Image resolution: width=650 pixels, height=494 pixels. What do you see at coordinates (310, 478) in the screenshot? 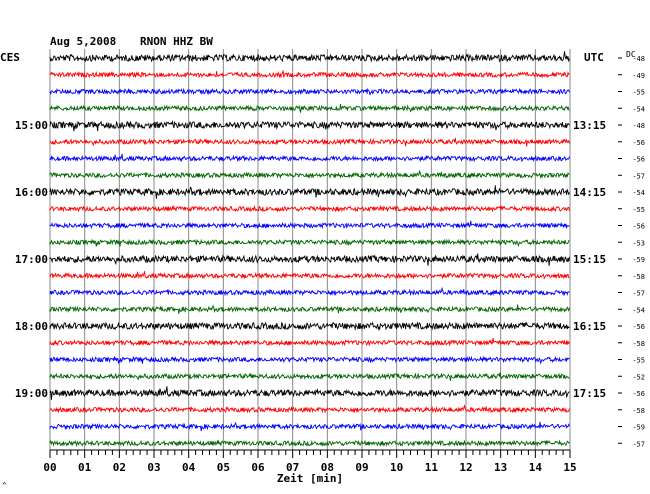
I see `x-axis-label: Zeit [min]` at bounding box center [310, 478].